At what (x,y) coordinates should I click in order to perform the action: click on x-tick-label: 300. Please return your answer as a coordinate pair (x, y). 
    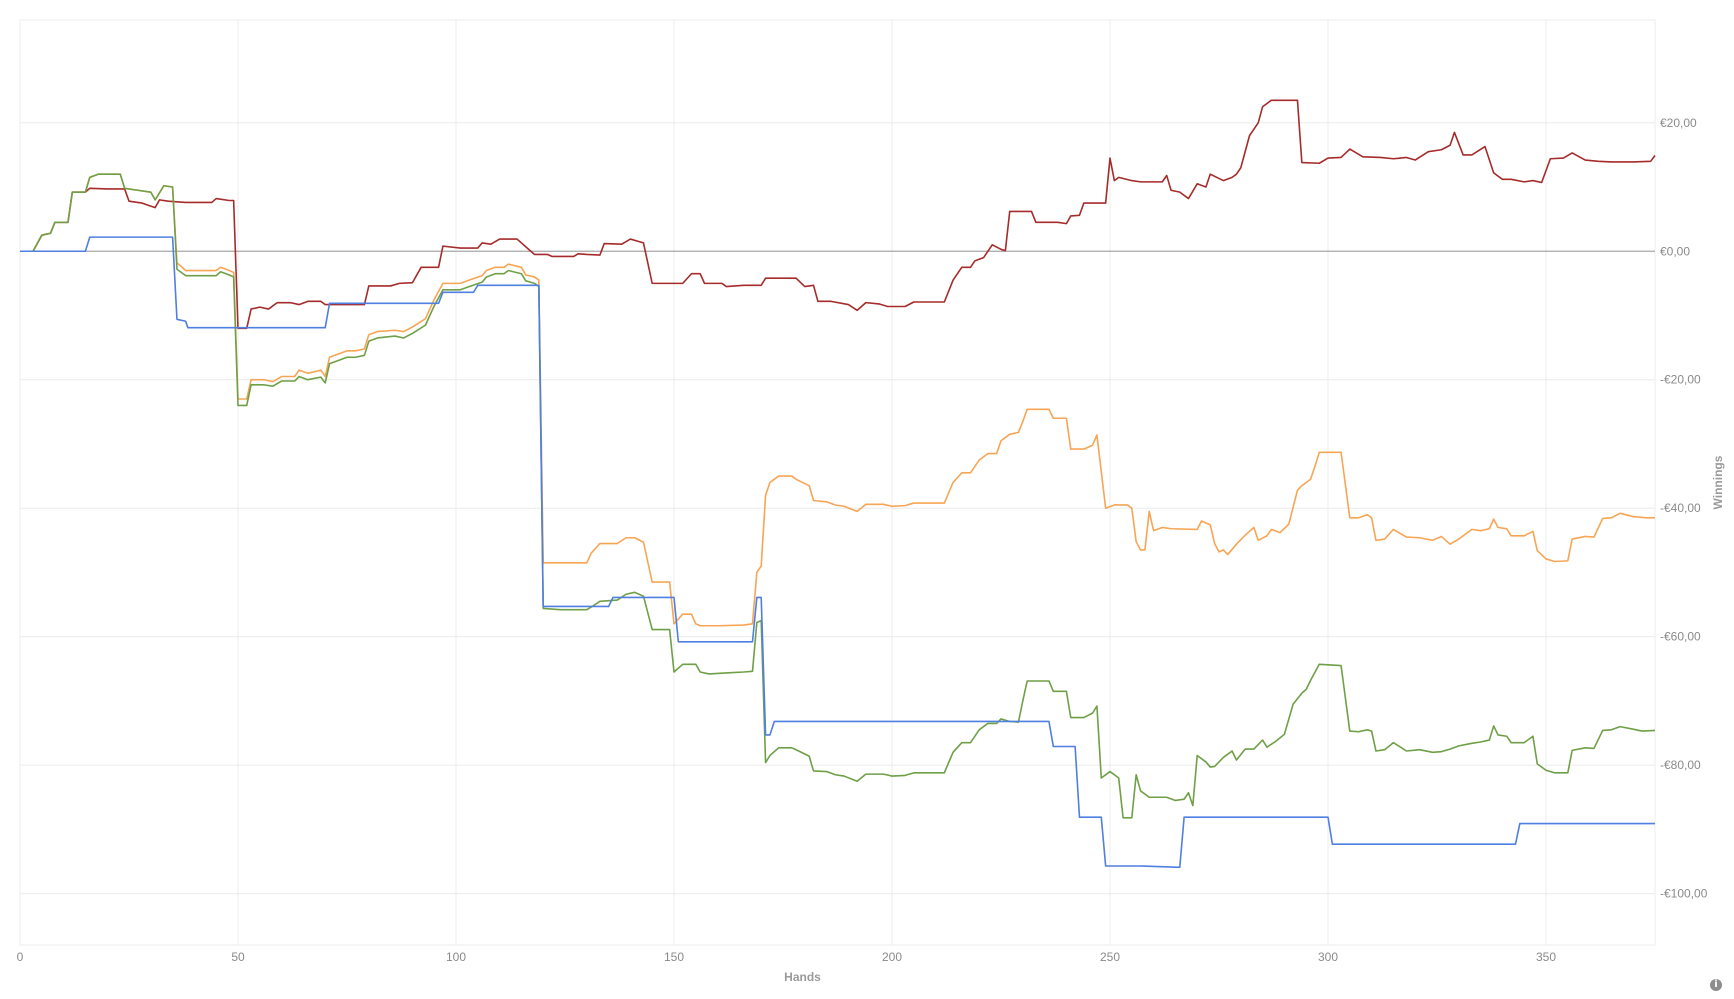
    Looking at the image, I should click on (1328, 957).